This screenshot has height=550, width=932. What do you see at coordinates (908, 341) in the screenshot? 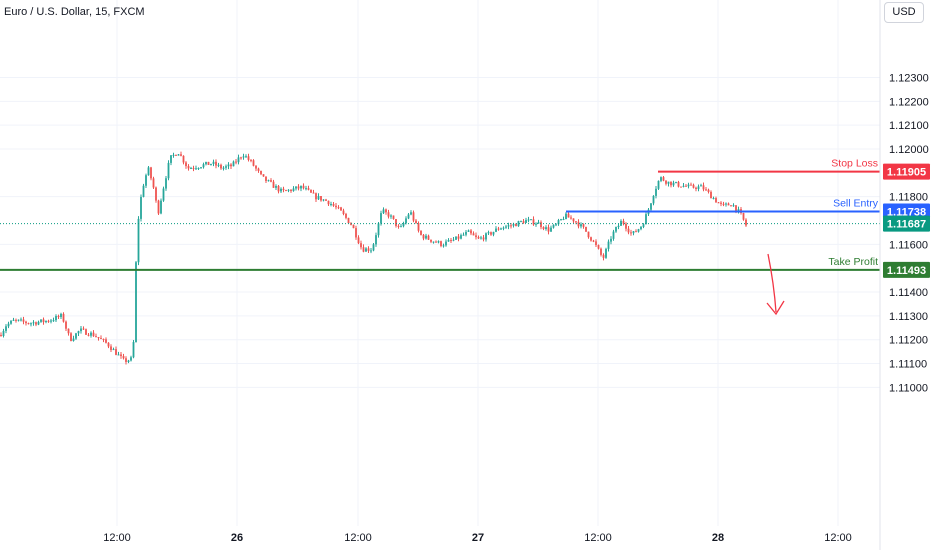
I see `y-tick-label: 1.11200` at bounding box center [908, 341].